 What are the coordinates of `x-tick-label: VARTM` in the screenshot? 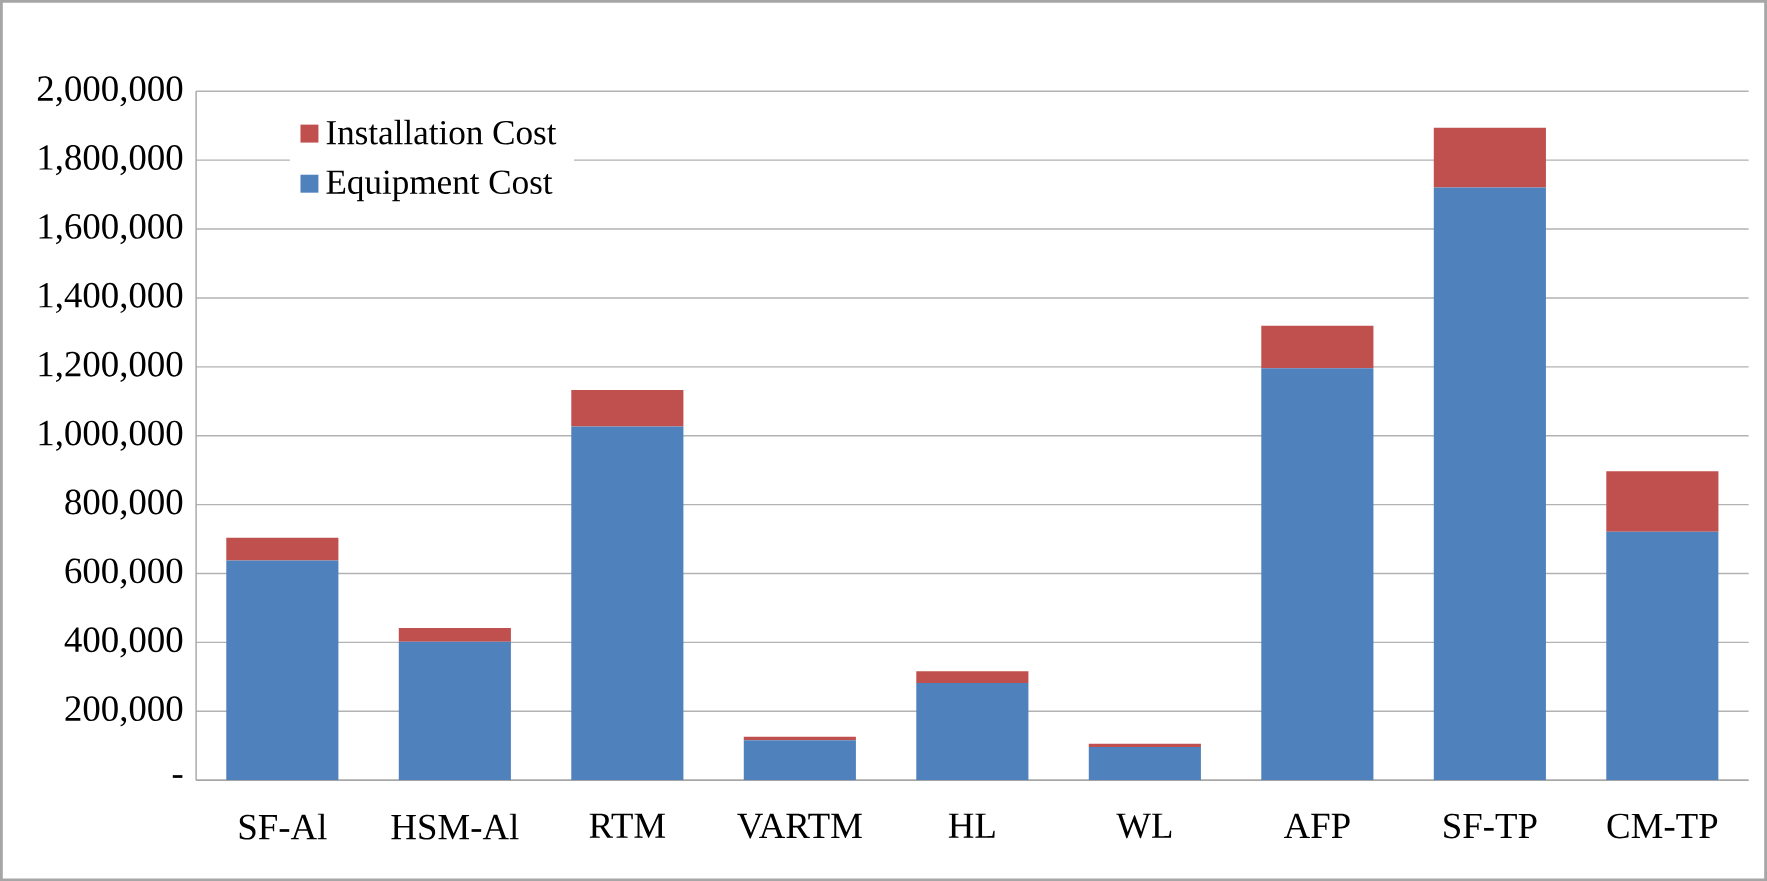 It's located at (799, 826).